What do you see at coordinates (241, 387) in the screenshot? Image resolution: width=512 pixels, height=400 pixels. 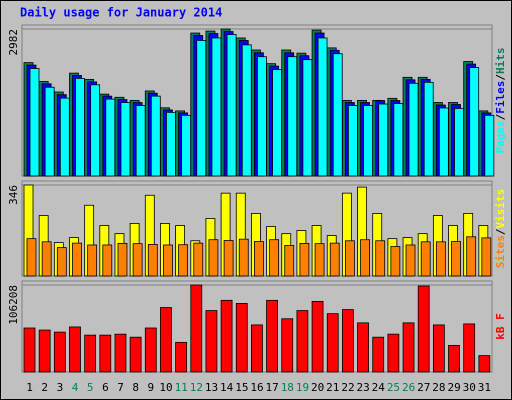 I see `x-tick-label: 15` at bounding box center [241, 387].